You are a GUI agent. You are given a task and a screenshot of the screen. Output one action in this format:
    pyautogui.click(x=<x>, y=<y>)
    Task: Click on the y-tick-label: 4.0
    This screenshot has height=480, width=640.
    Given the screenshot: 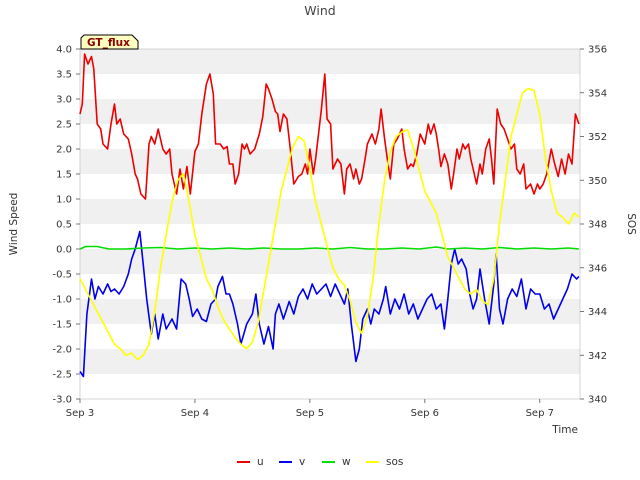 What is the action you would take?
    pyautogui.click(x=64, y=50)
    